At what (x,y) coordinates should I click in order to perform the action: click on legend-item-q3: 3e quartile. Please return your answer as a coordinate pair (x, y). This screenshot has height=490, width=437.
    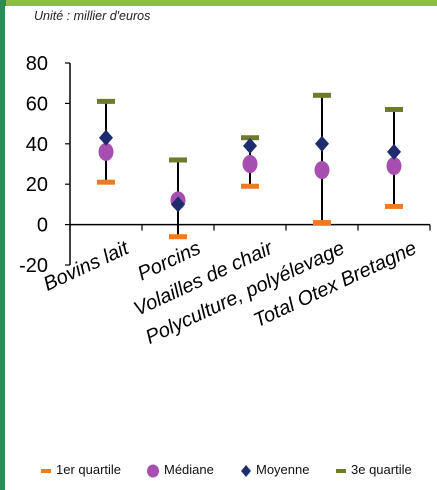
    Looking at the image, I should click on (373, 469).